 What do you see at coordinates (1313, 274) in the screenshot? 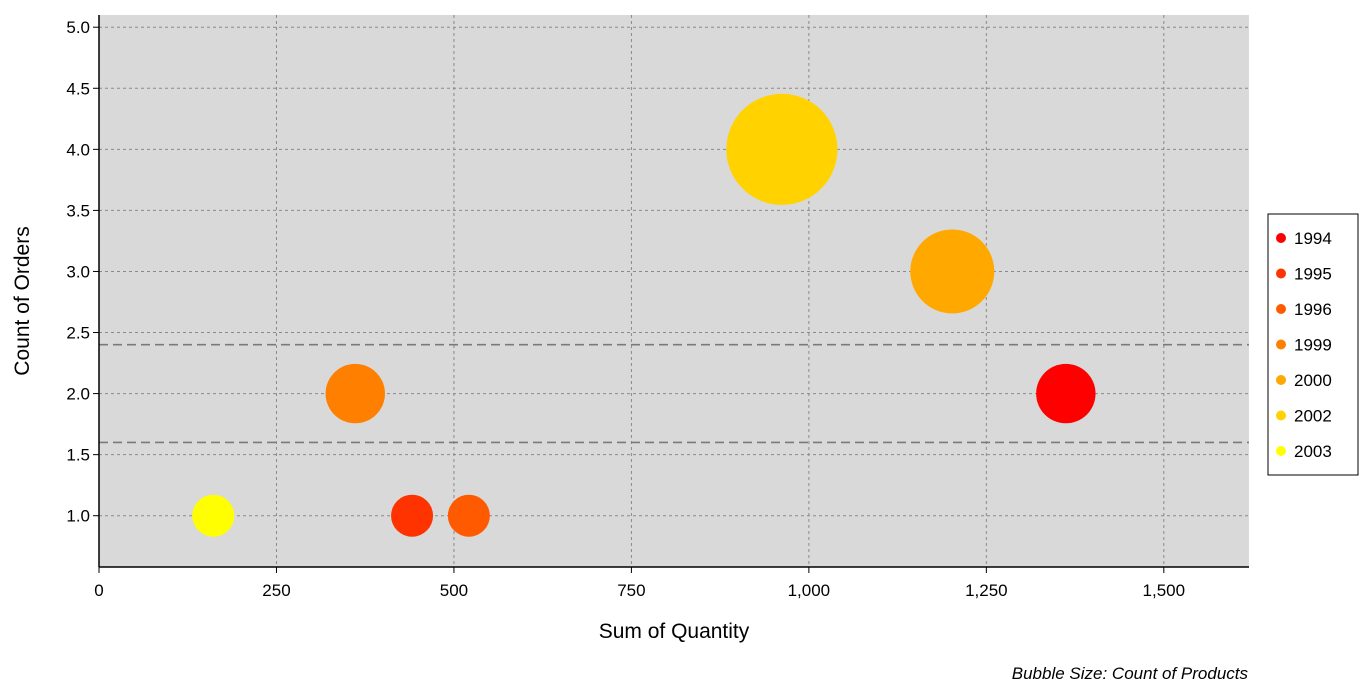
I see `legend-label-1995: 1995` at bounding box center [1313, 274].